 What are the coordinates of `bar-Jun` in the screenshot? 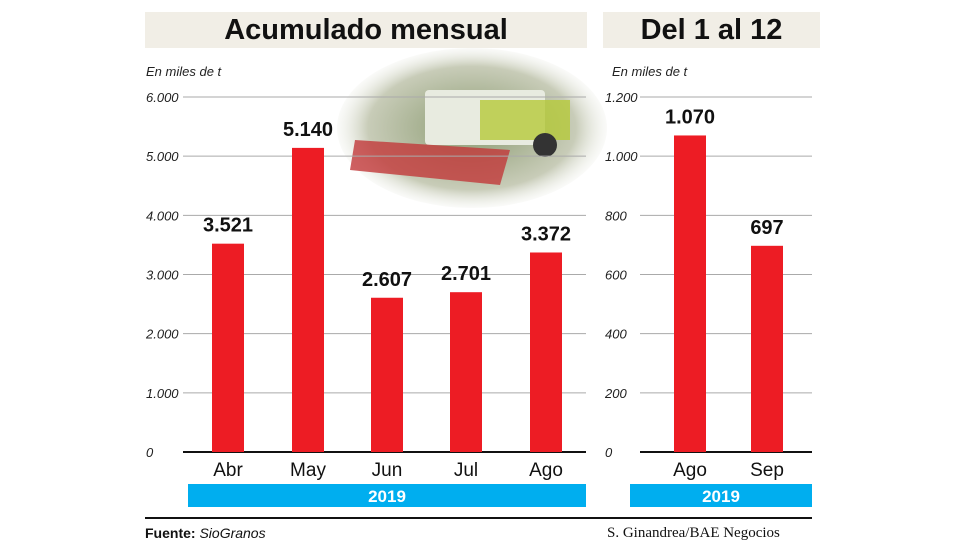 It's located at (387, 374).